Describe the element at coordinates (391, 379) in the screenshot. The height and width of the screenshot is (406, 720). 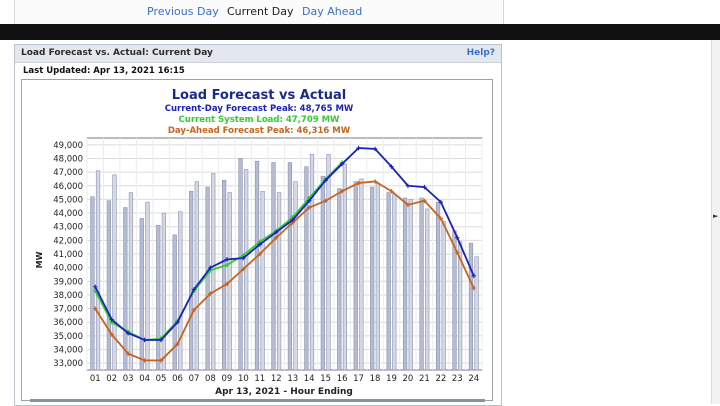
I see `x-tick-label: 19` at that location.